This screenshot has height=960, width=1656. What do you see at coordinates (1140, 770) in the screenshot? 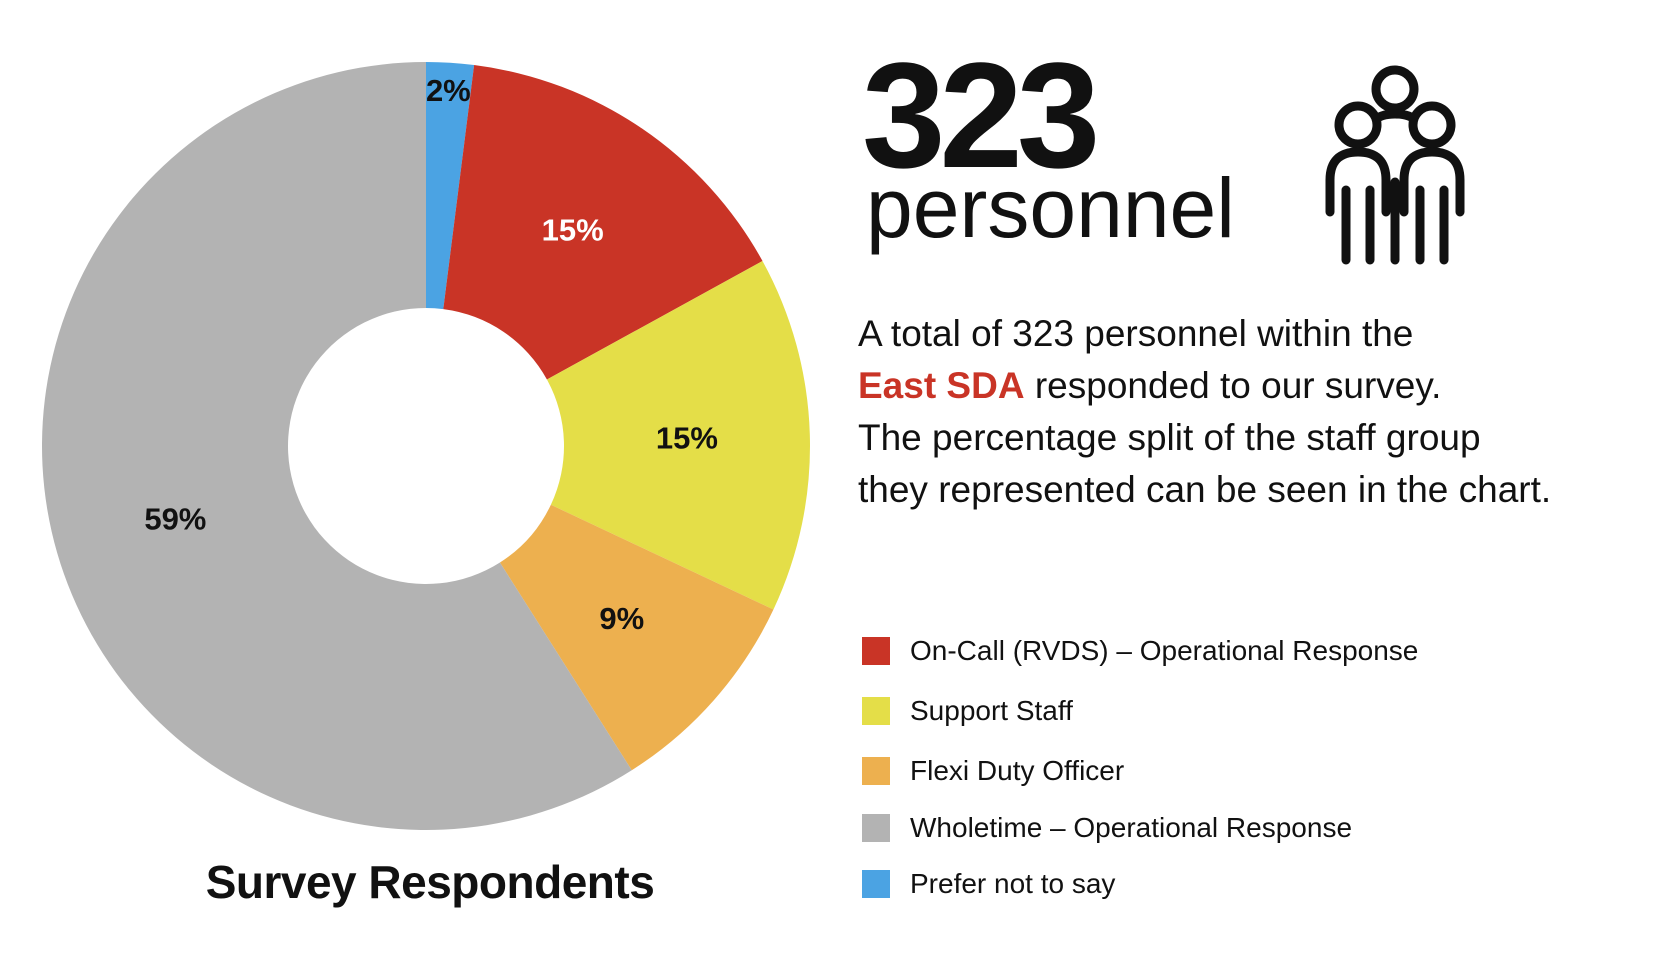
I see `legend-item-flexi-duty-officer: Flexi Duty Officer` at bounding box center [1140, 770].